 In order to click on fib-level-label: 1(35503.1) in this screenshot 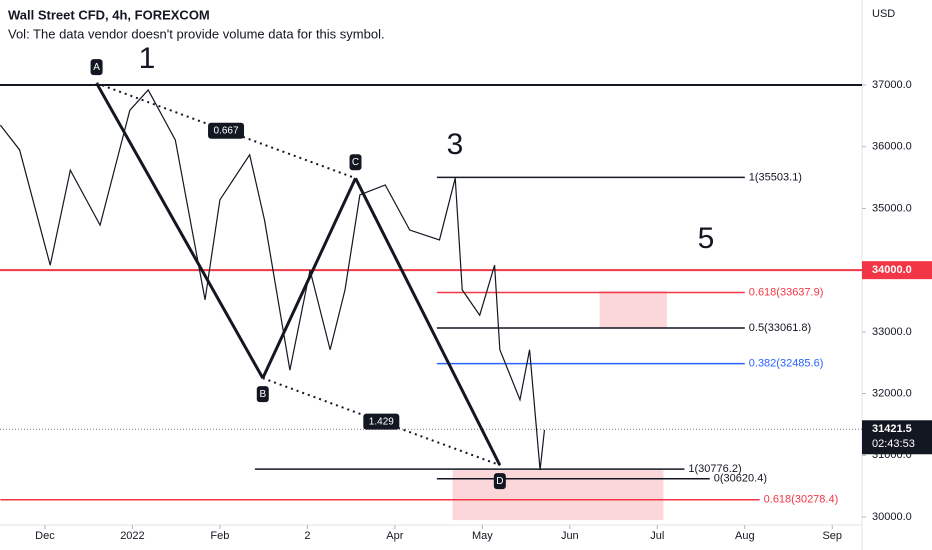, I will do `click(775, 177)`.